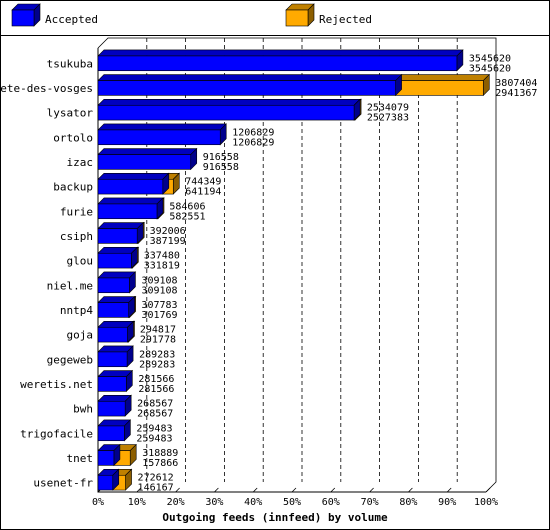 The height and width of the screenshot is (530, 550). Describe the element at coordinates (297, 18) in the screenshot. I see `legend-swatch-rejected-front` at that location.